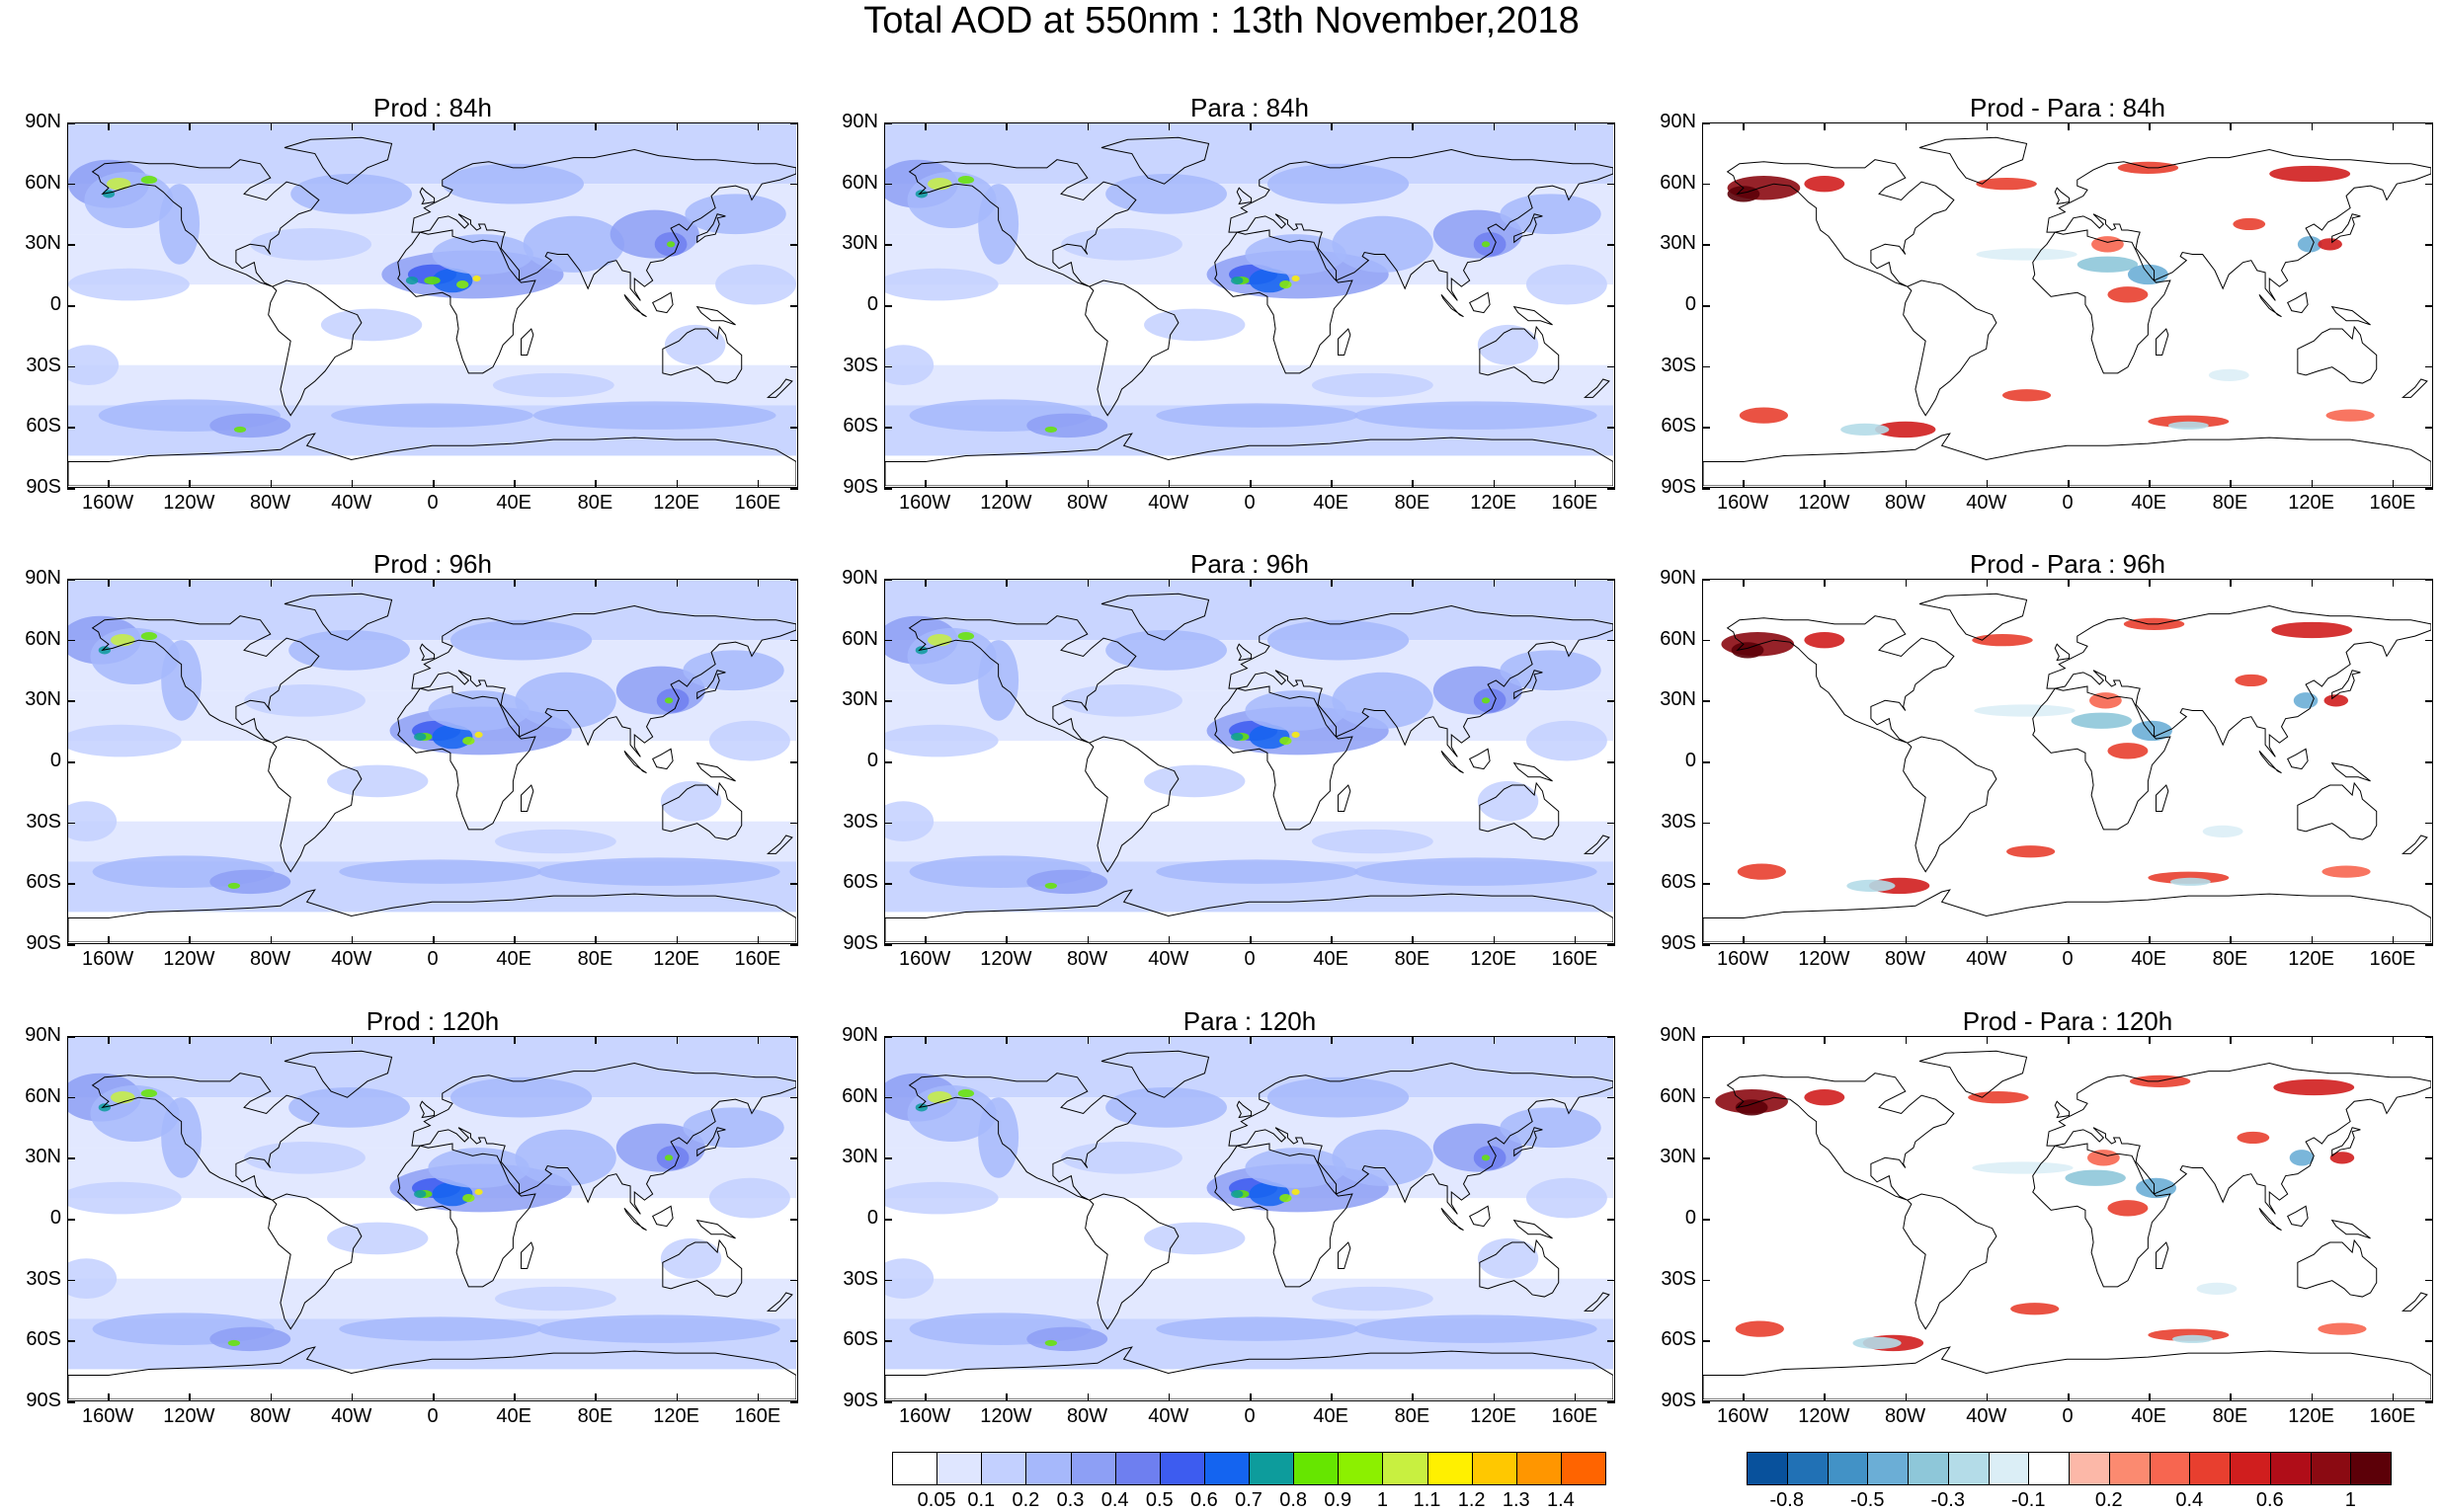 This screenshot has height=1512, width=2443. Describe the element at coordinates (43, 1279) in the screenshot. I see `latitude-label: 30S` at that location.